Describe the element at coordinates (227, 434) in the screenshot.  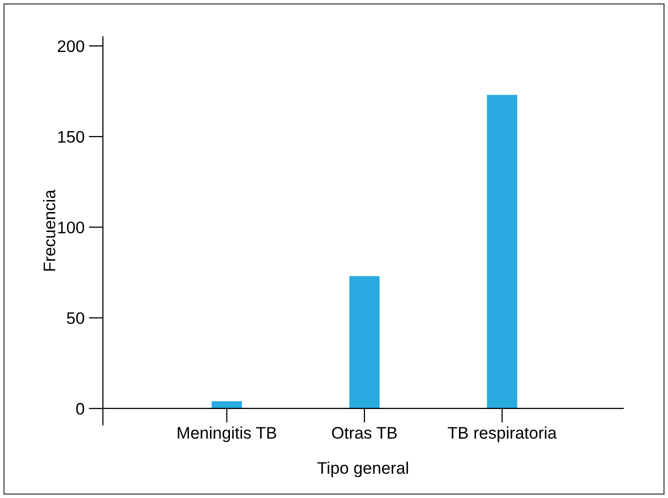
I see `x-tick-label: Meningitis TB` at that location.